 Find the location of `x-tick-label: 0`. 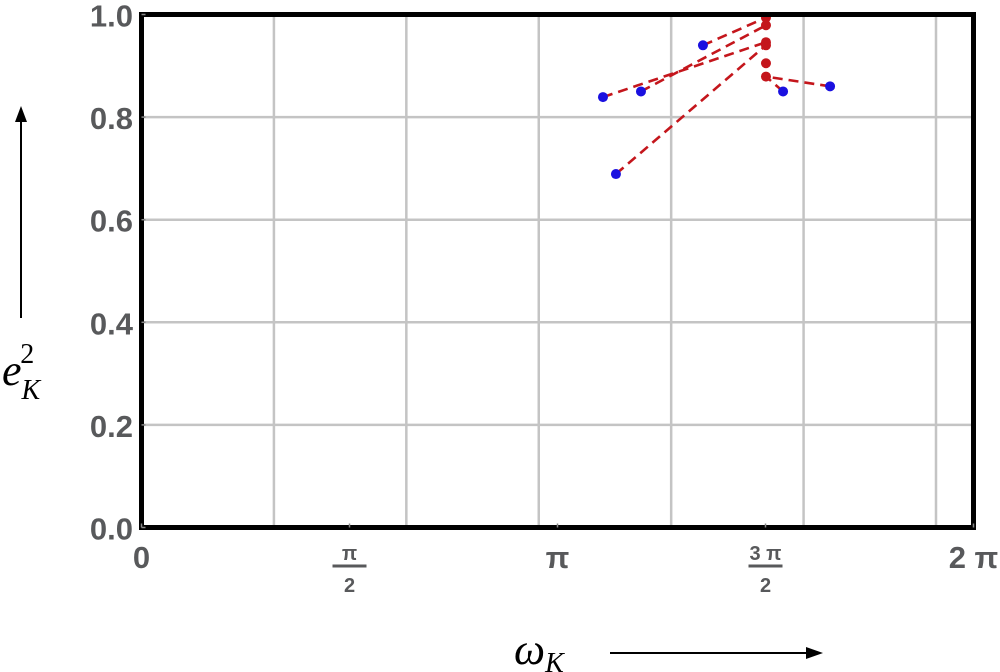

x-tick-label: 0 is located at coordinates (141, 557).